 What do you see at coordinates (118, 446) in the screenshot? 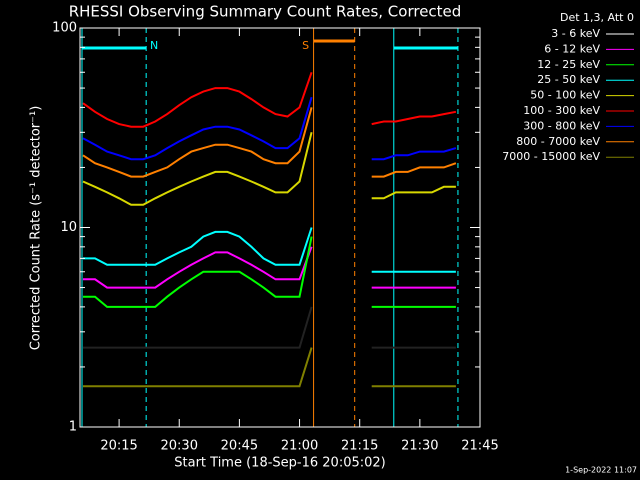
I see `x-tick-label: 20:15` at bounding box center [118, 446].